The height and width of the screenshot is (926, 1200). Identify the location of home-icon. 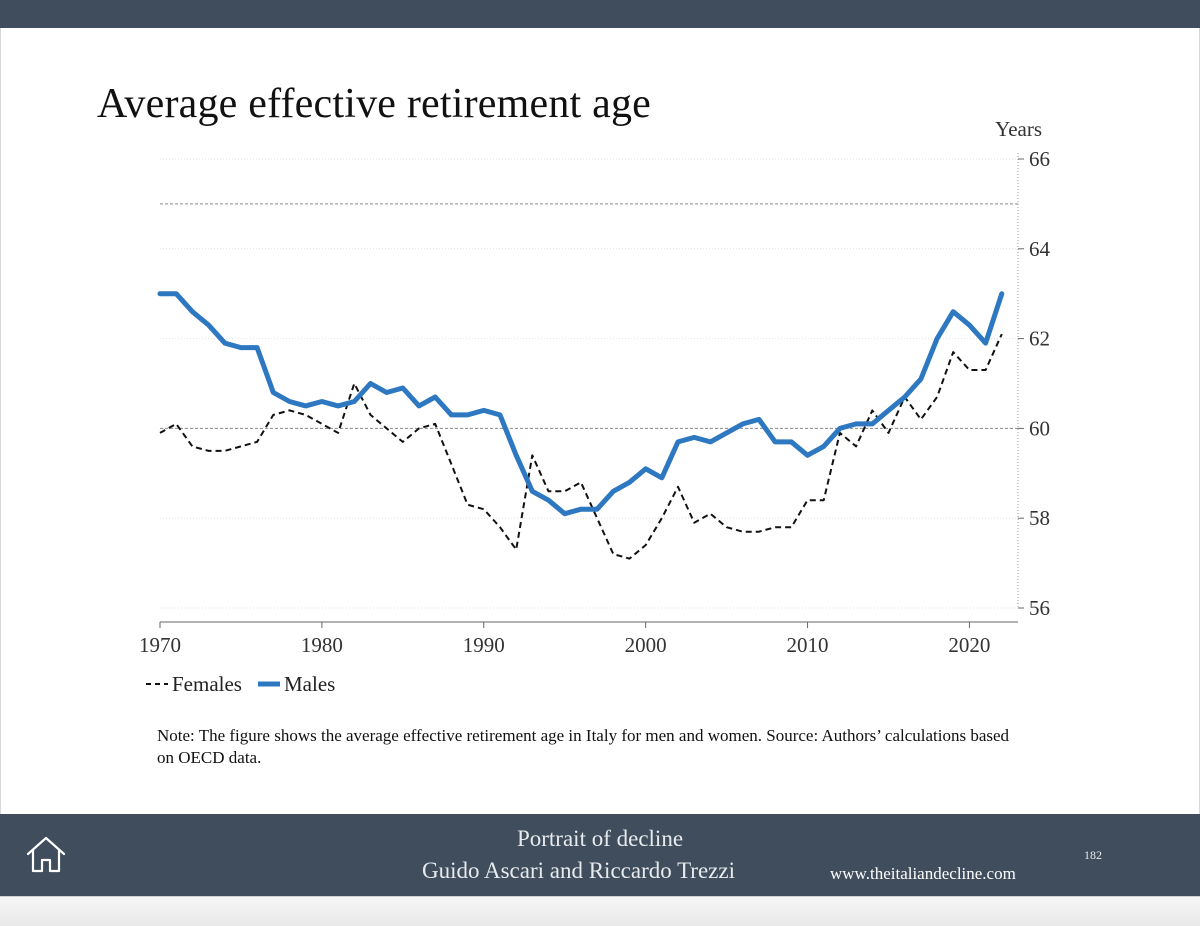
(46, 854).